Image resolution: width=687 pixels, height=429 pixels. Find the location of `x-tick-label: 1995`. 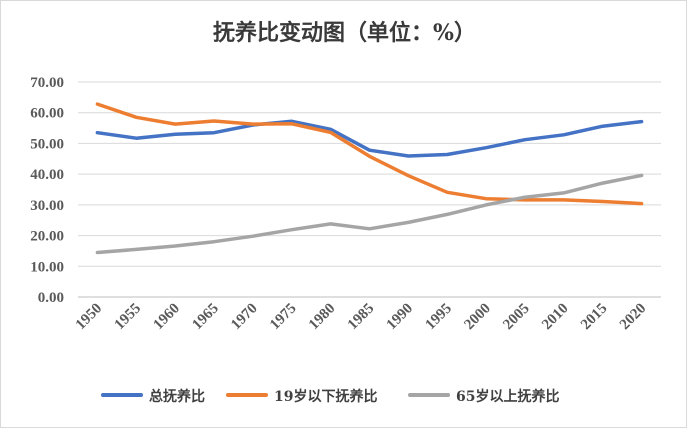

x-tick-label: 1995 is located at coordinates (439, 317).